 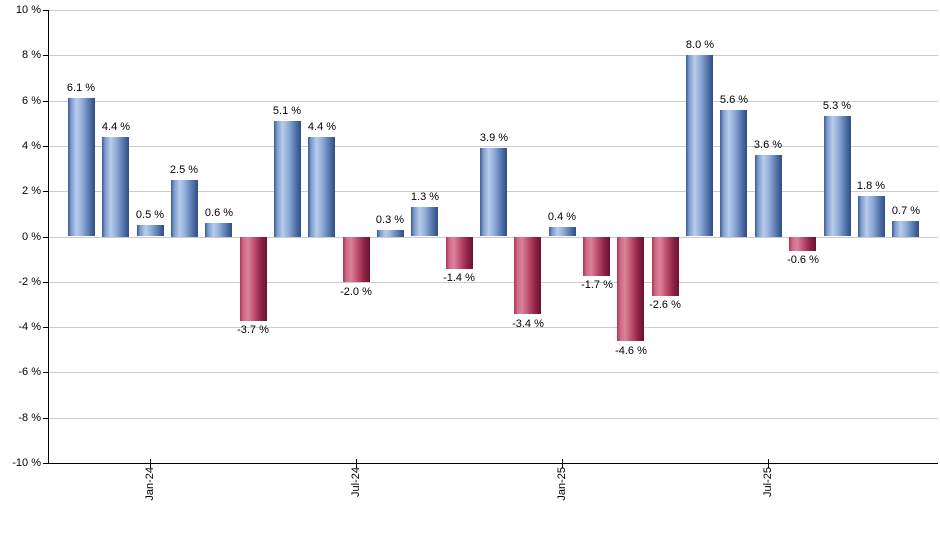 I want to click on y-tick-label: 0 %, so click(x=31, y=237).